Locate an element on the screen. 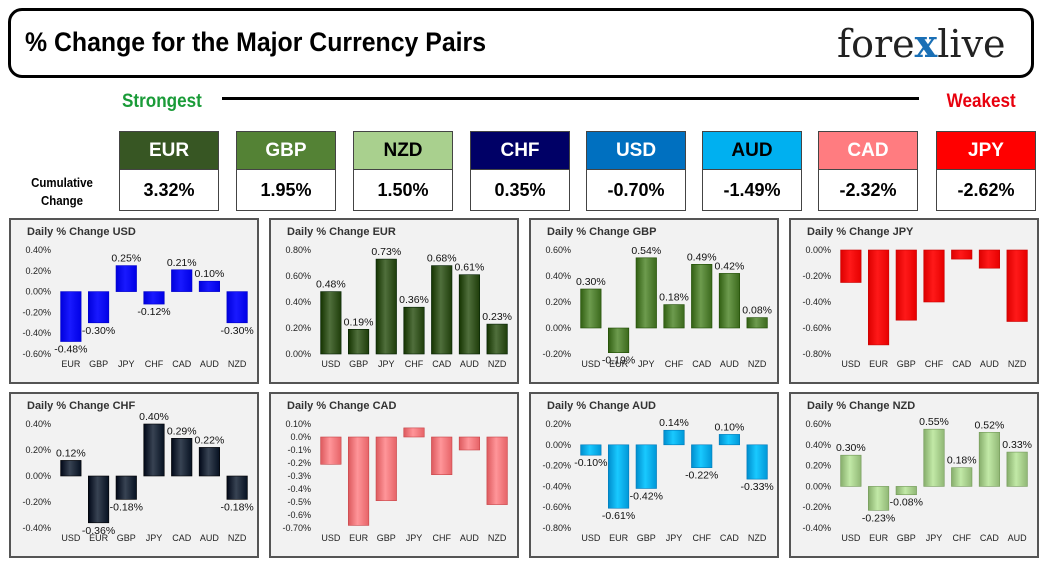 The width and height of the screenshot is (1044, 573). cumulative-value: 0.35% is located at coordinates (520, 190).